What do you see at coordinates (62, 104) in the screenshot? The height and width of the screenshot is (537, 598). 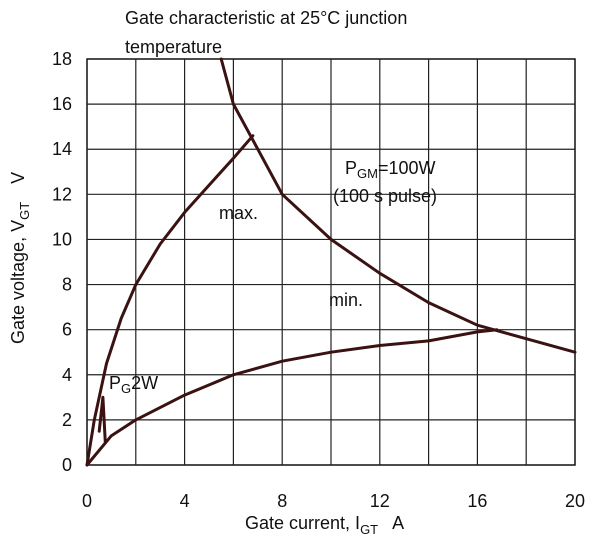 I see `y-tick-label-16: 16` at bounding box center [62, 104].